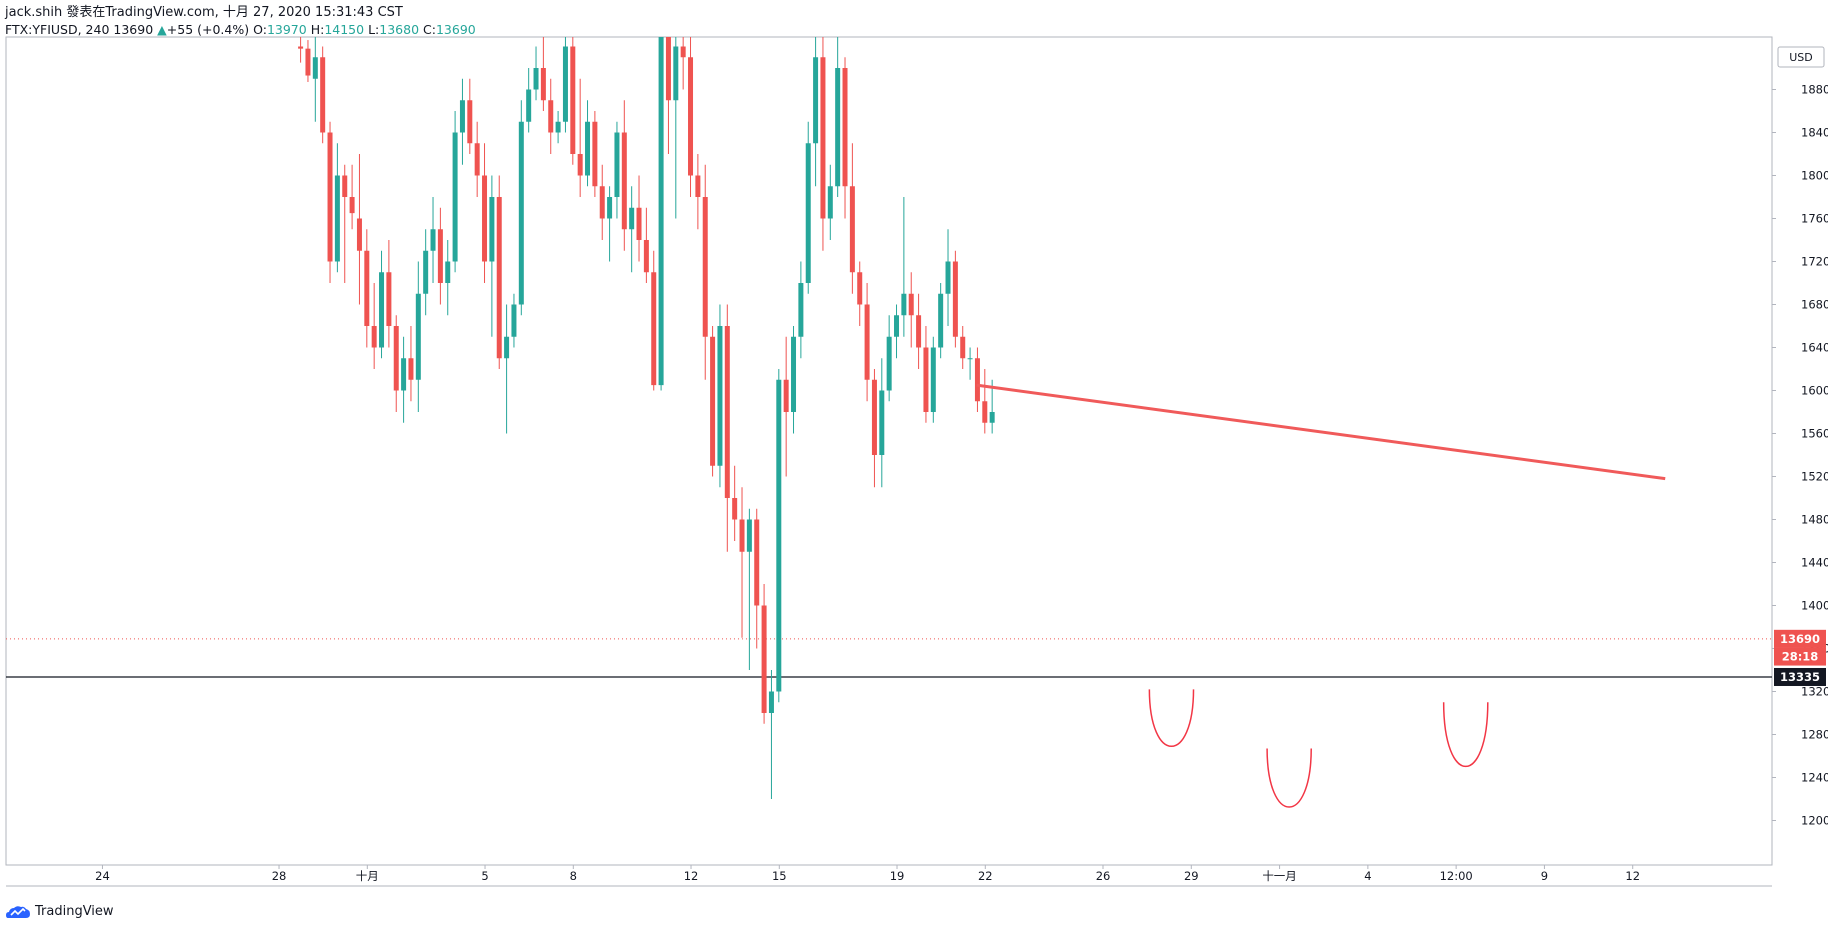 The height and width of the screenshot is (930, 1828). Describe the element at coordinates (1814, 90) in the screenshot. I see `y-tick-label: 18800` at that location.